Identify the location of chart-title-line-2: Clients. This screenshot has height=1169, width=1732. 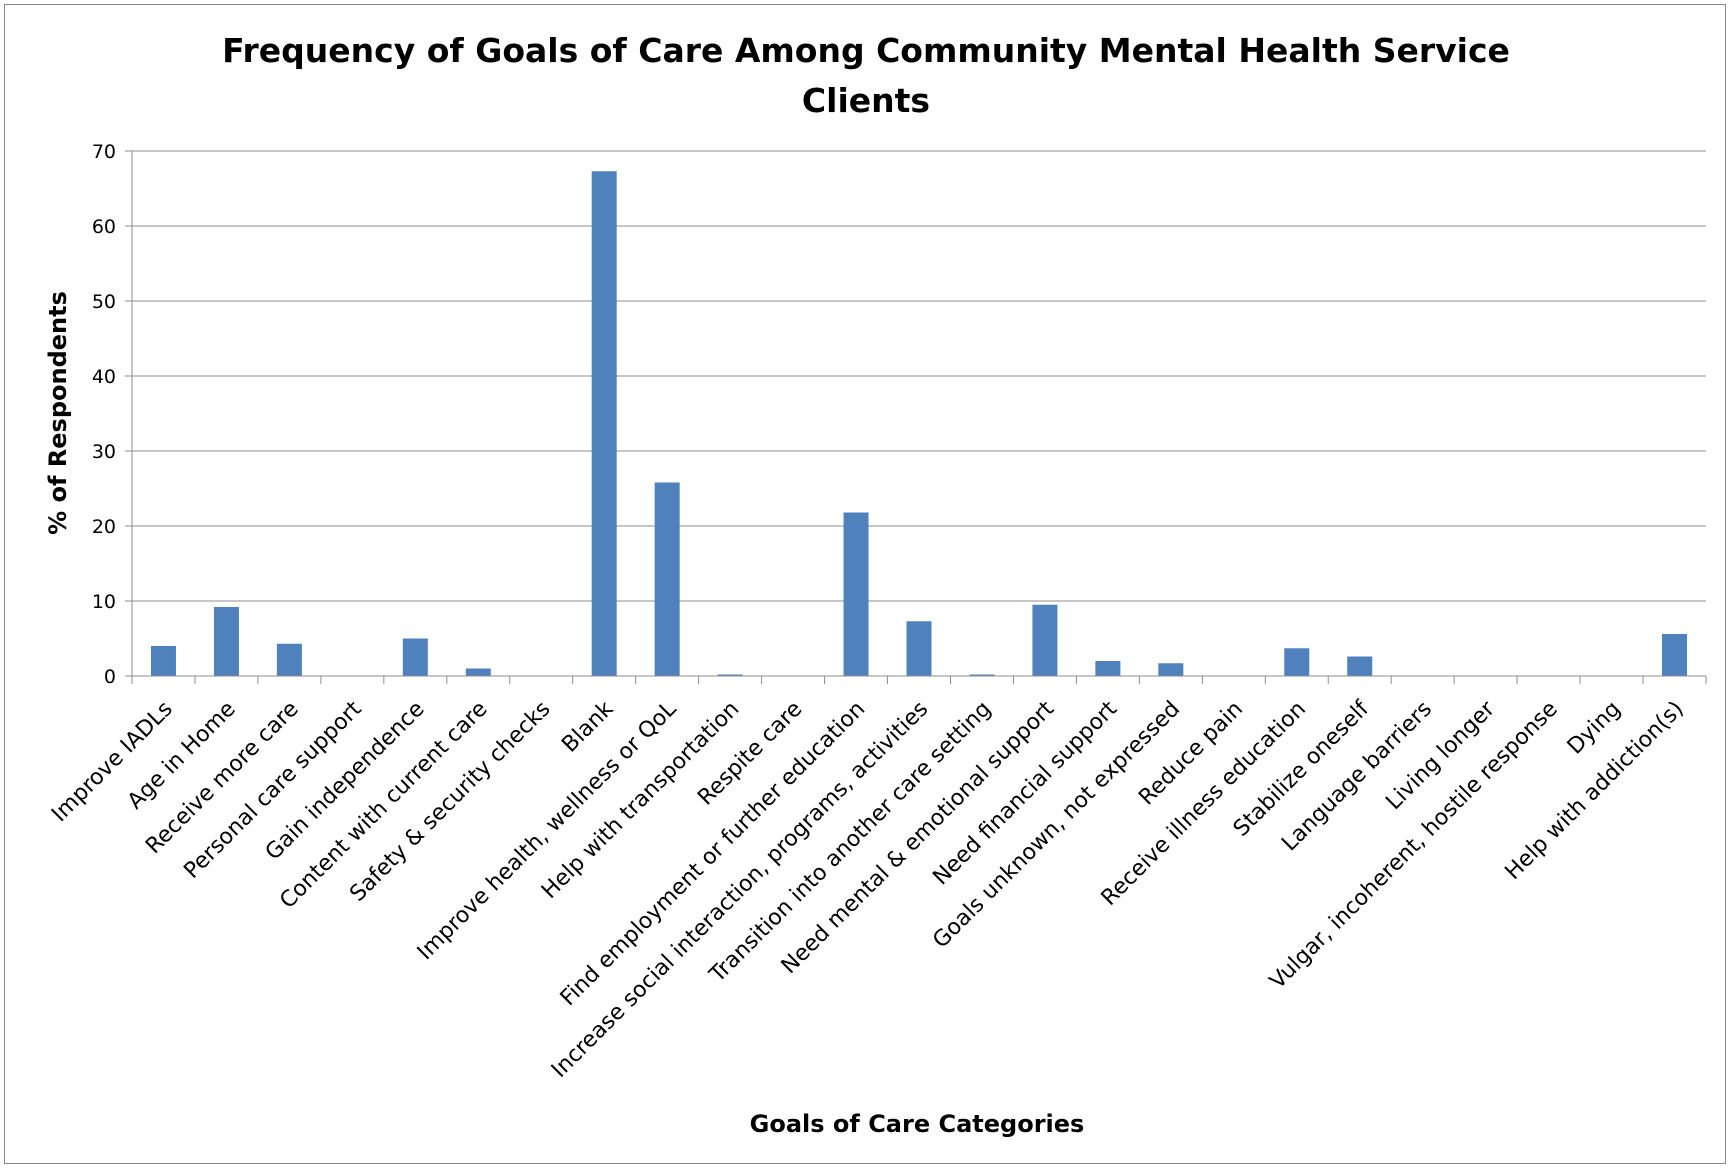
(866, 100).